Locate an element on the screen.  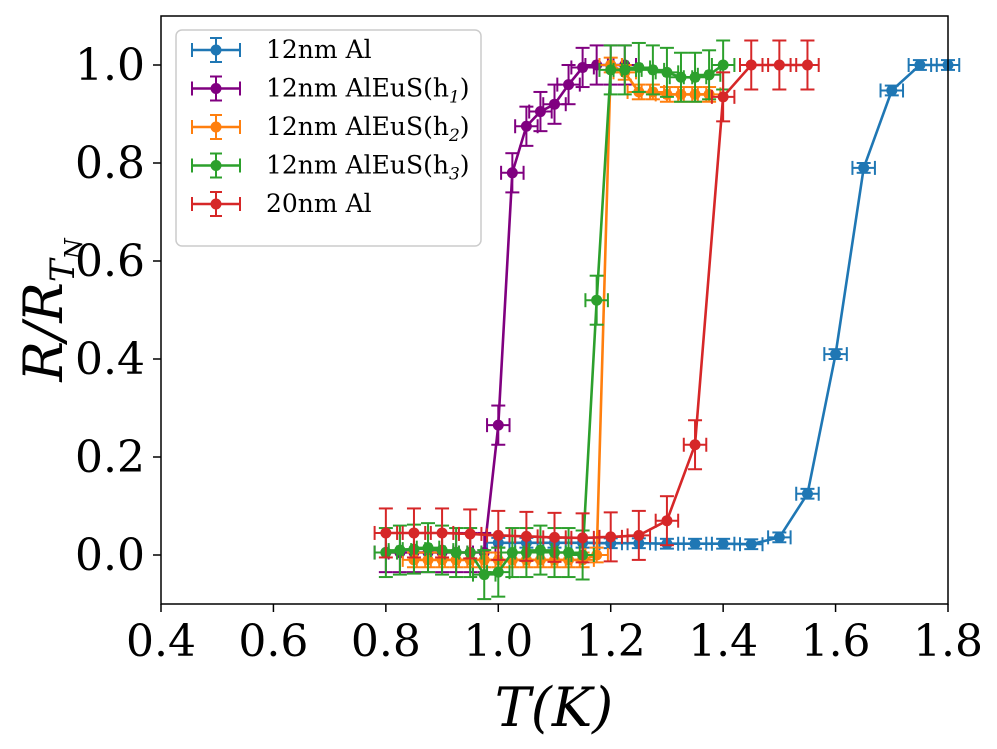
legend-entry-0: 12nm Al is located at coordinates (281, 49).